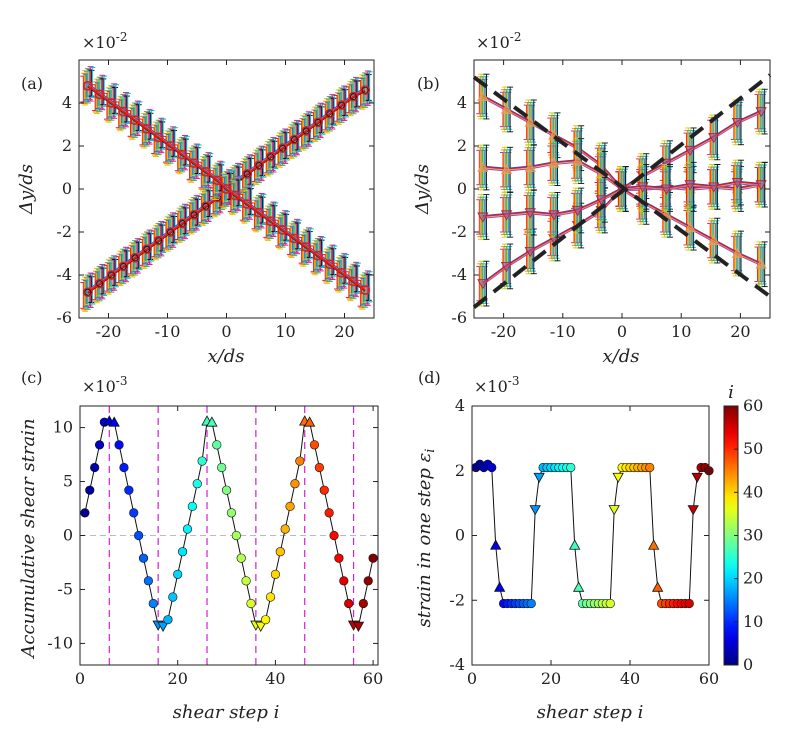 The width and height of the screenshot is (788, 739). I want to click on d-ytick-label: -4, so click(457, 664).